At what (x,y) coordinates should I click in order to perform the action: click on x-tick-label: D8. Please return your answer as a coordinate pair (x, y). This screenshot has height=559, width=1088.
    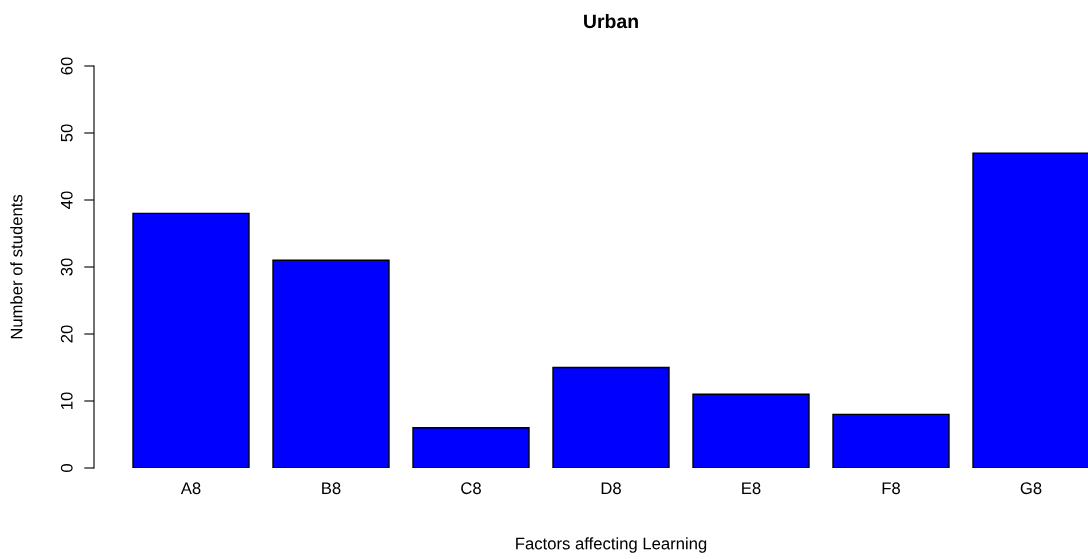
    Looking at the image, I should click on (611, 488).